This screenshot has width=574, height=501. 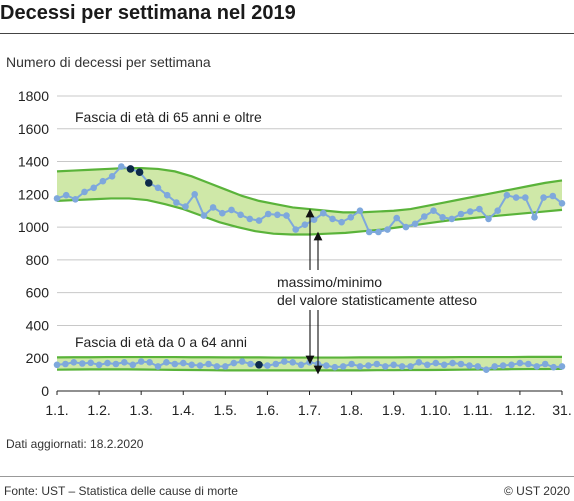 What do you see at coordinates (435, 410) in the screenshot?
I see `x-tick-label: 1.10.` at bounding box center [435, 410].